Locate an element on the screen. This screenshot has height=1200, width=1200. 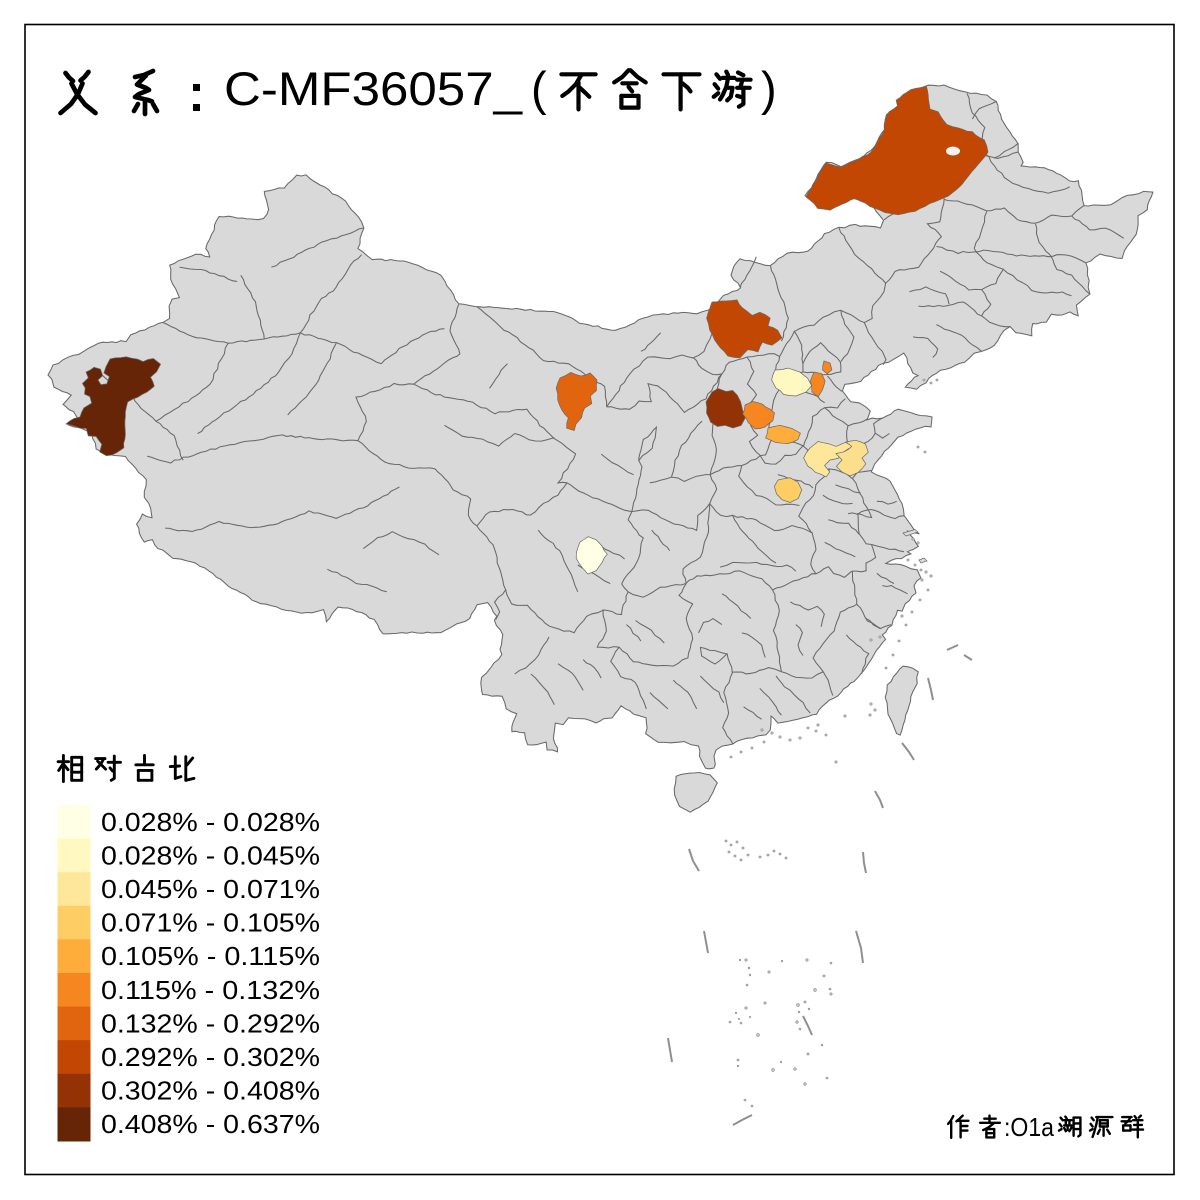
svg-text: 0.105% - 0.115% is located at coordinates (210, 956).